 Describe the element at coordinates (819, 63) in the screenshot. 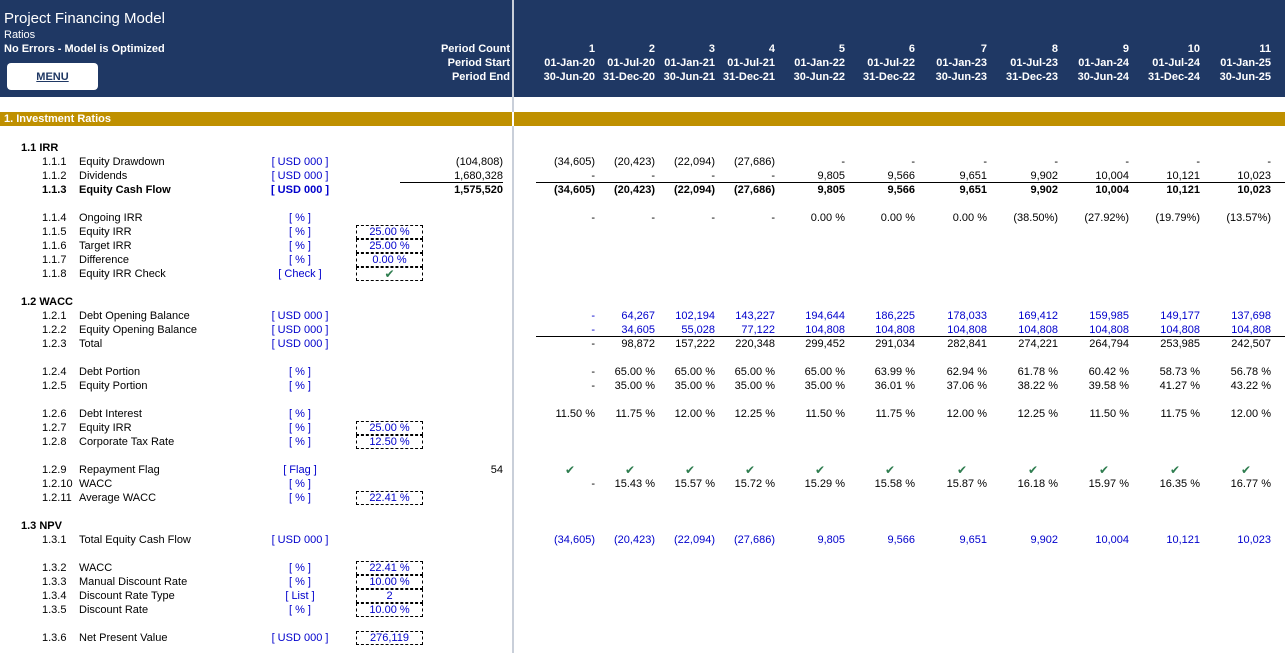

I see `header-period-start-cell: 01-Jan-22` at that location.